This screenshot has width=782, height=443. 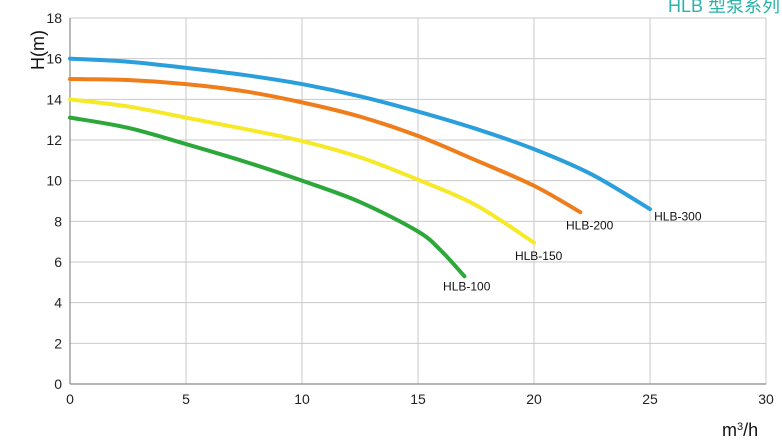 What do you see at coordinates (58, 221) in the screenshot?
I see `y-tick-label: 8` at bounding box center [58, 221].